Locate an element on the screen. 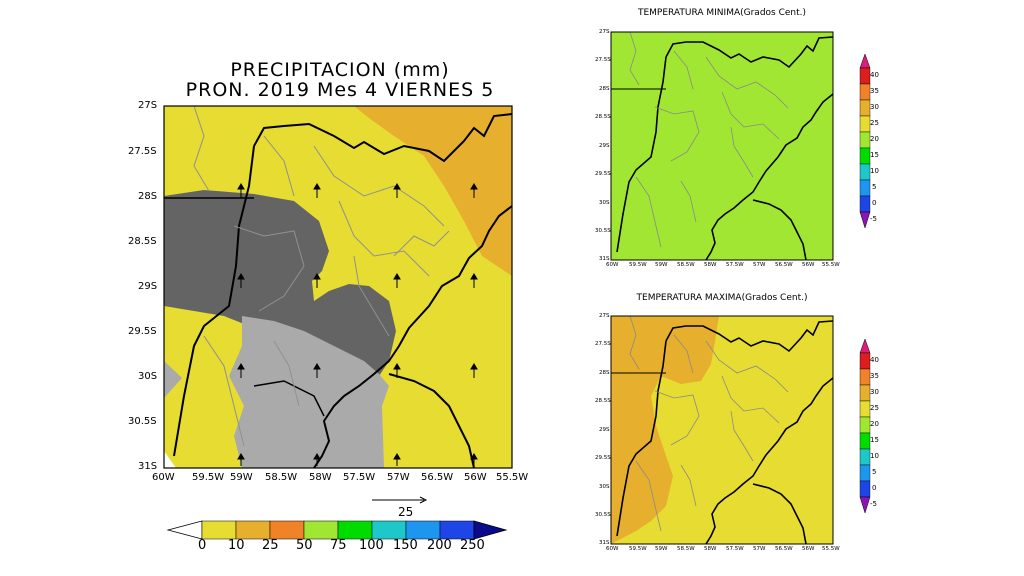  white-corner is located at coordinates (170, 459).